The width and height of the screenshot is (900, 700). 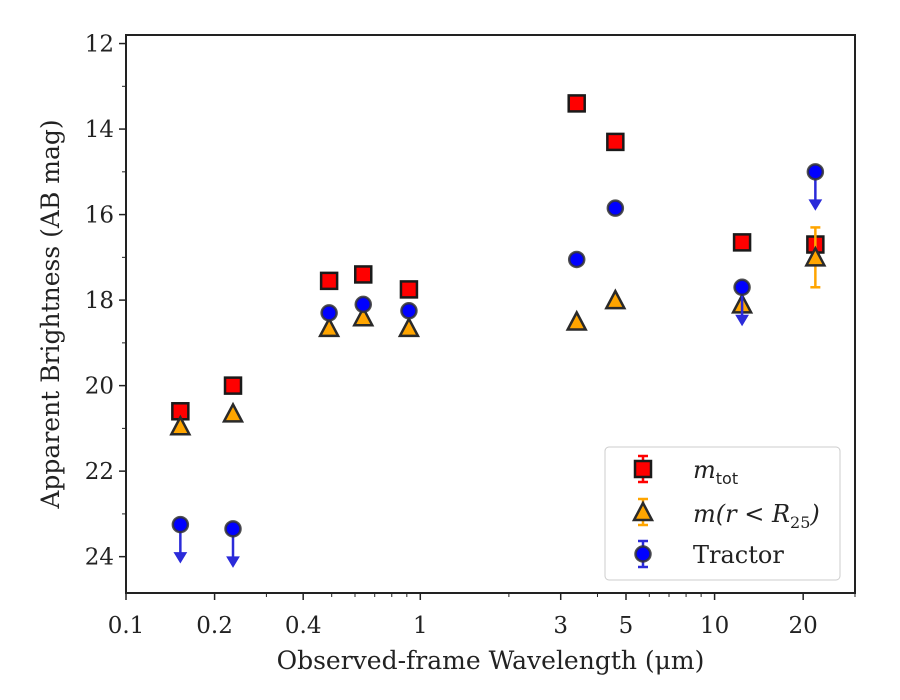 What do you see at coordinates (99, 301) in the screenshot?
I see `y-tick-label: 18` at bounding box center [99, 301].